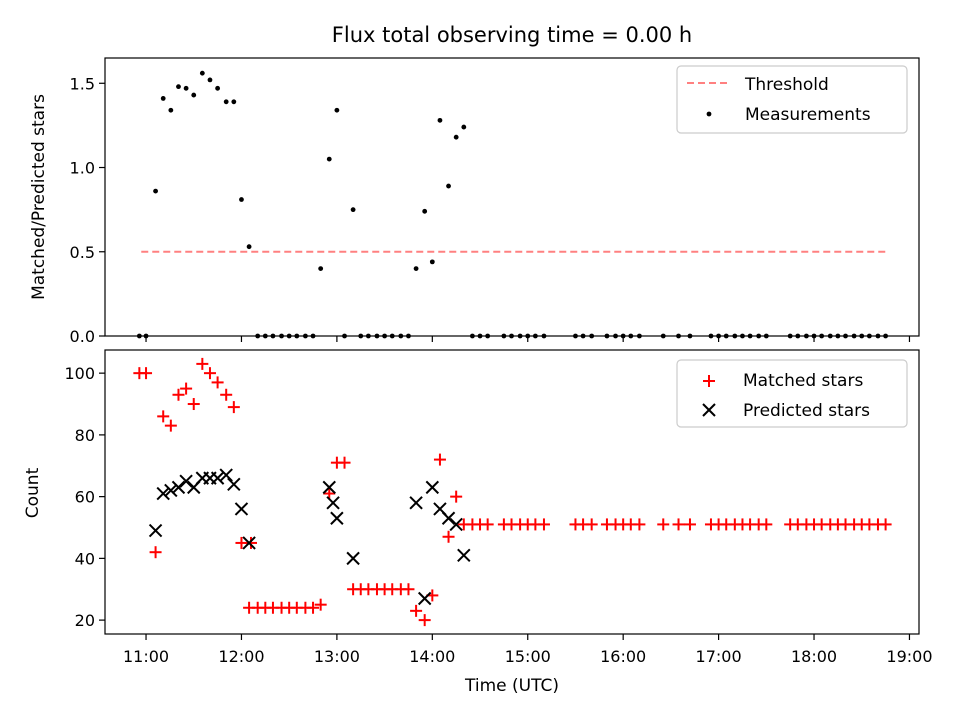 The width and height of the screenshot is (960, 725). What do you see at coordinates (79, 373) in the screenshot?
I see `count-y-tick-label: 100` at bounding box center [79, 373].